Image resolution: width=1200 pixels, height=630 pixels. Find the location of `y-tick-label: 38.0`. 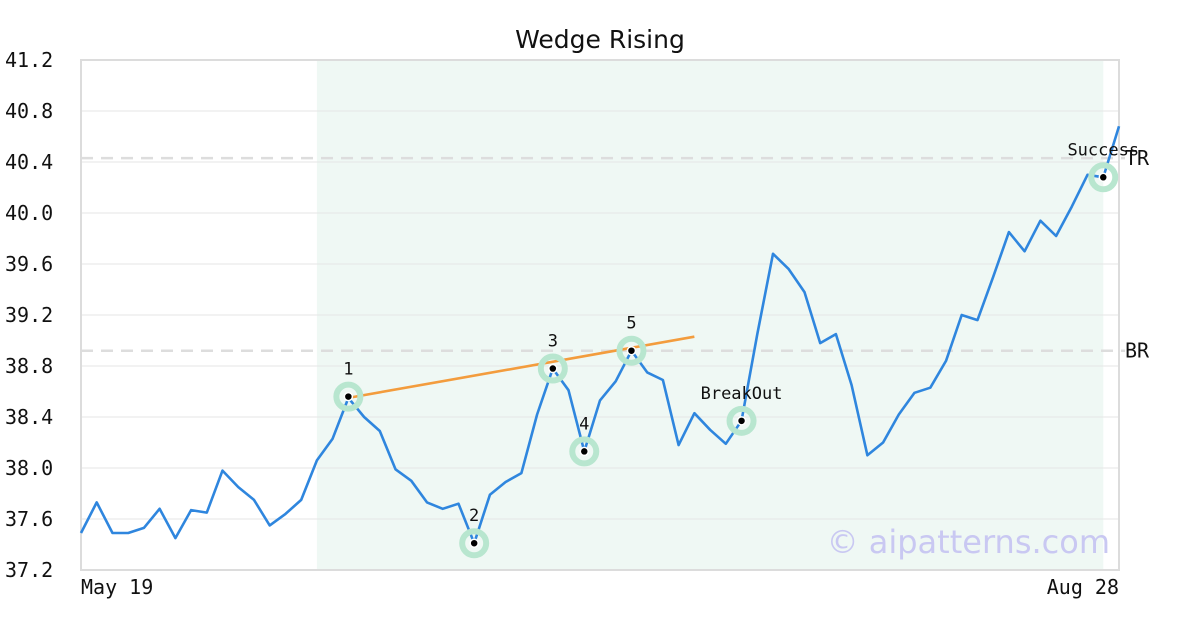

y-tick-label: 38.0 is located at coordinates (29, 468).